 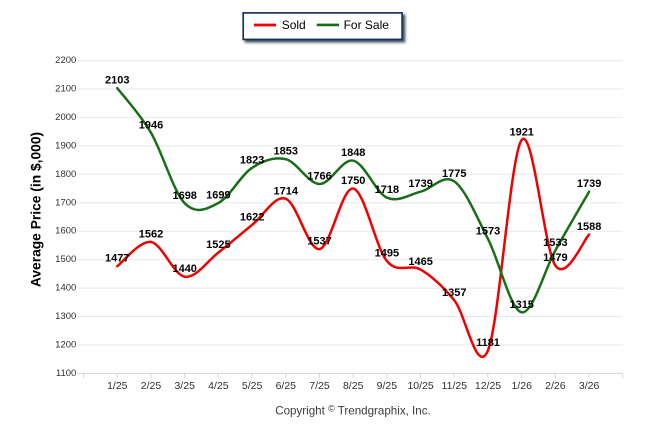 What do you see at coordinates (65, 89) in the screenshot?
I see `svg-text: 2100` at bounding box center [65, 89].